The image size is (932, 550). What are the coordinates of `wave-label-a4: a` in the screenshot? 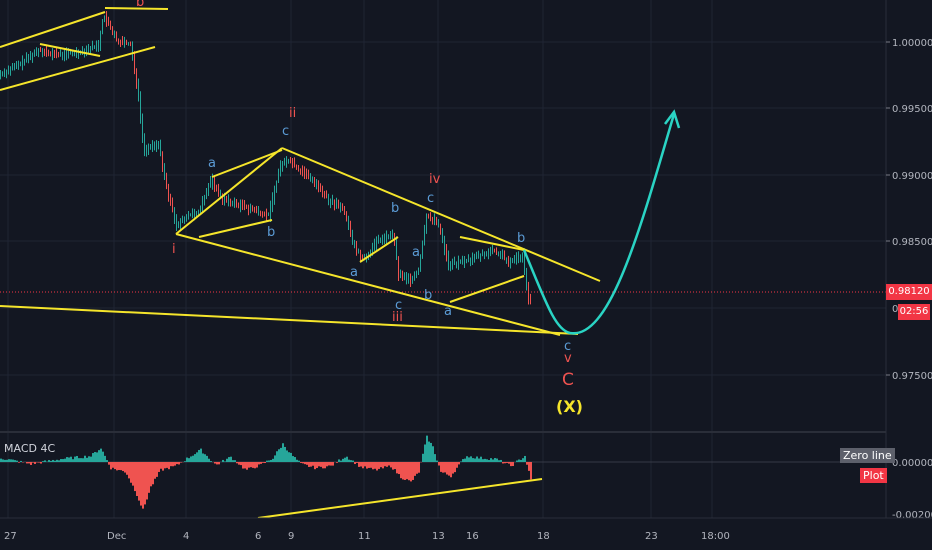 It's located at (448, 311).